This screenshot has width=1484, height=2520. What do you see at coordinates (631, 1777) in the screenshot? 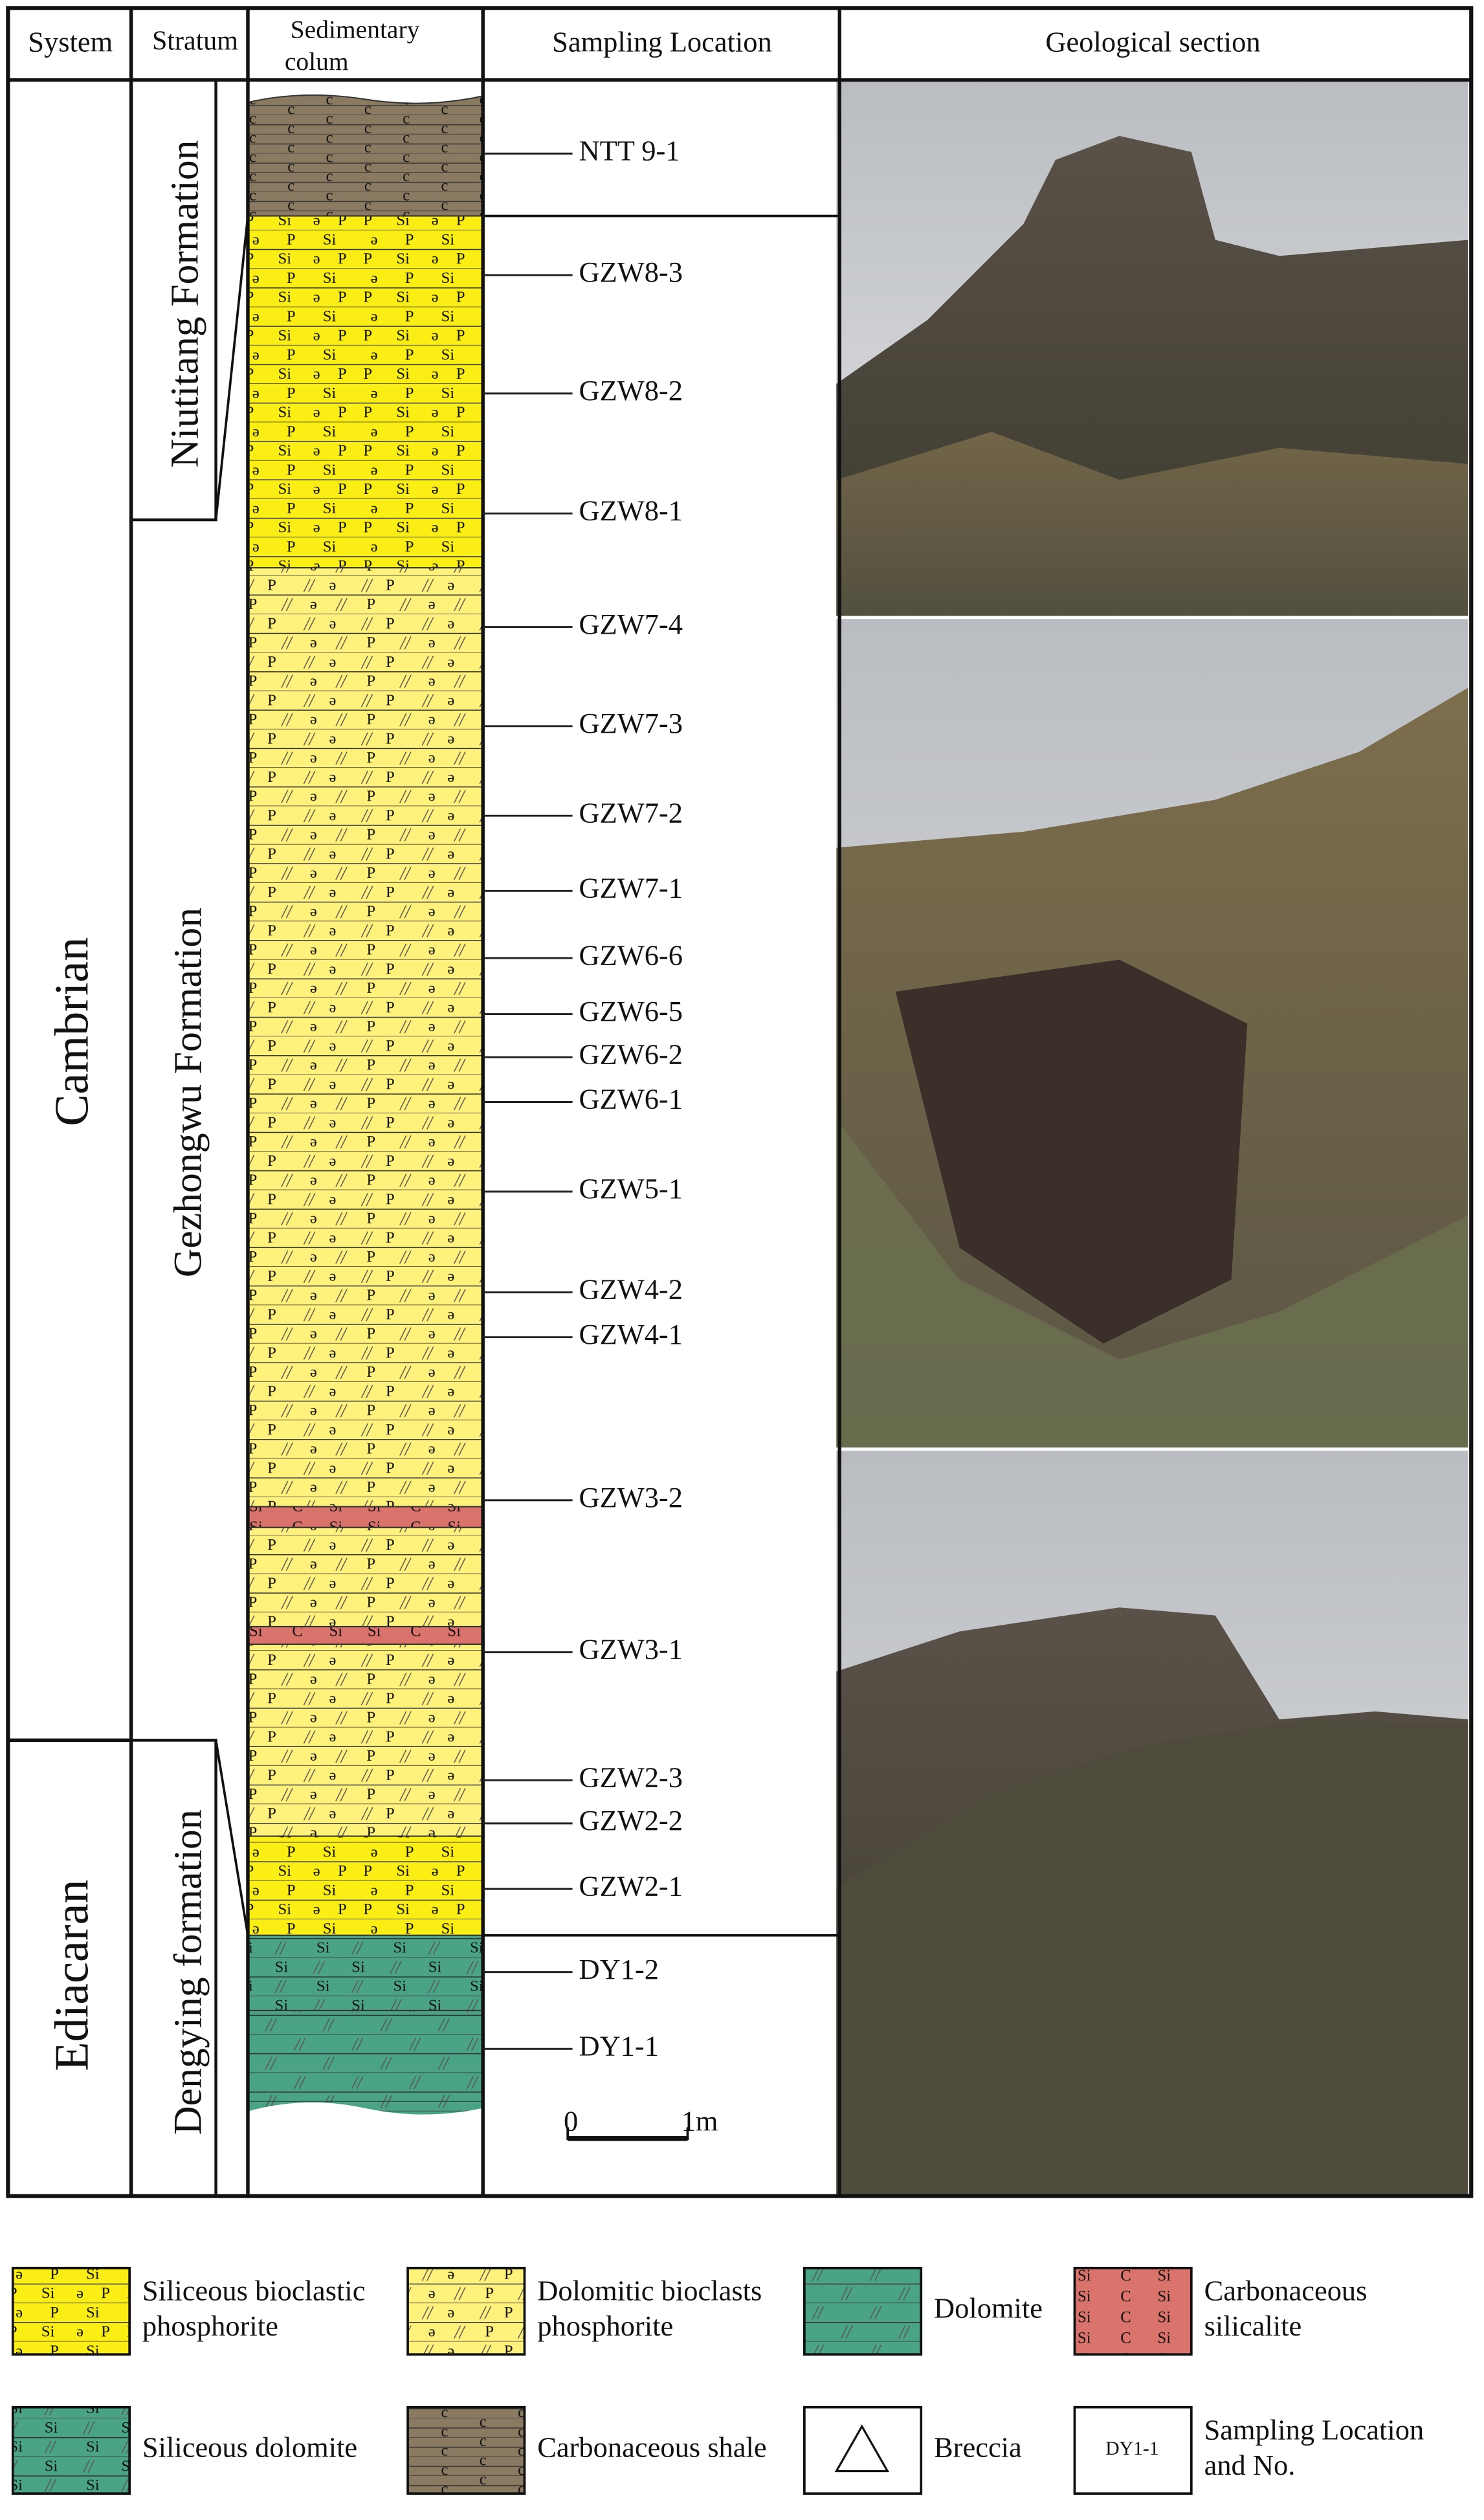
I see `sample-label: GZW2-3` at bounding box center [631, 1777].